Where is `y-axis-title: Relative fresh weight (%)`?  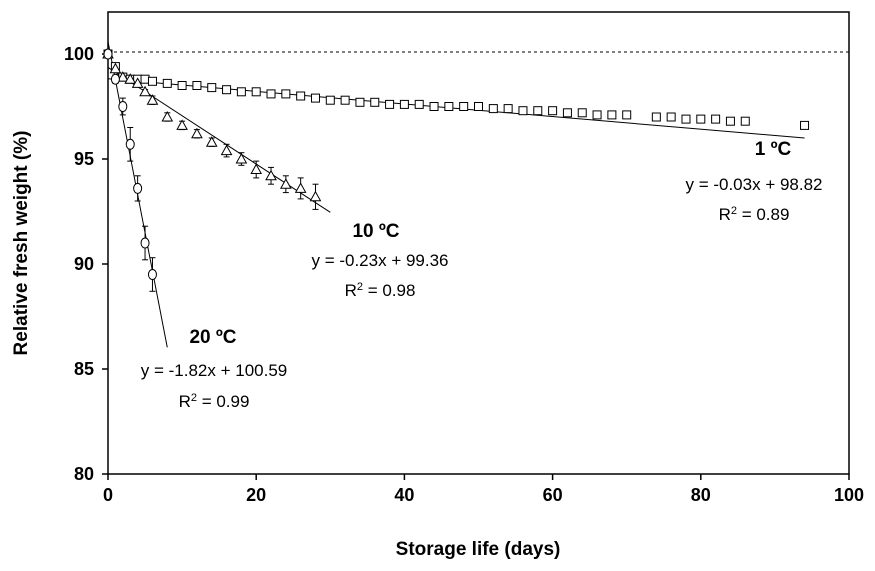
y-axis-title: Relative fresh weight (%) is located at coordinates (21, 243).